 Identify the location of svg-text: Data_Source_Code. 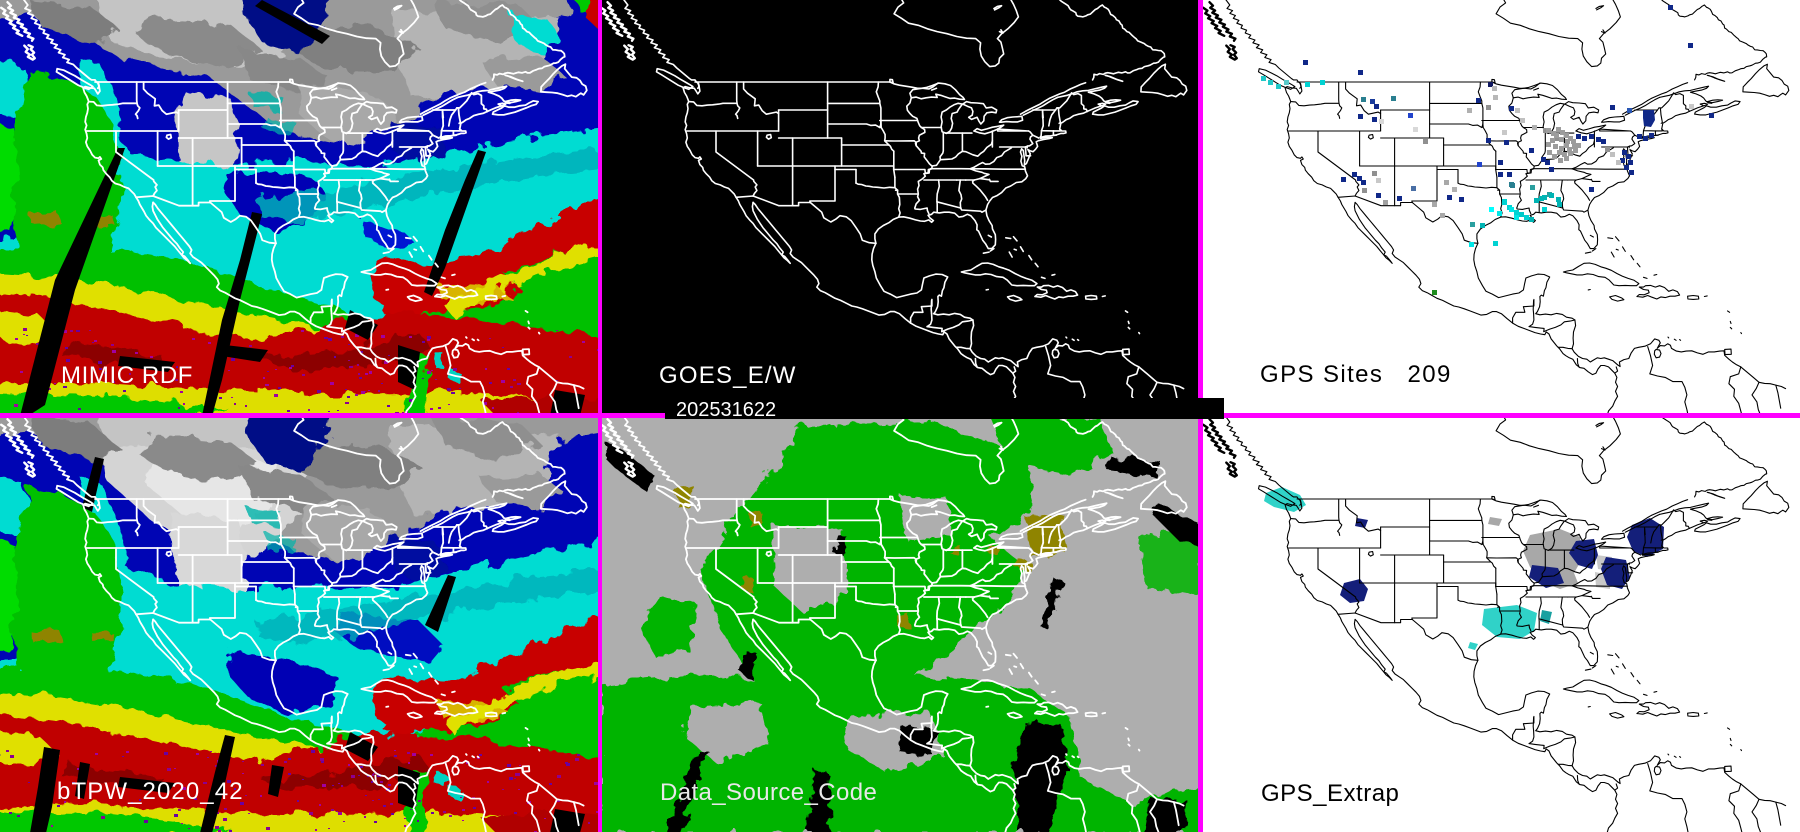
(768, 792).